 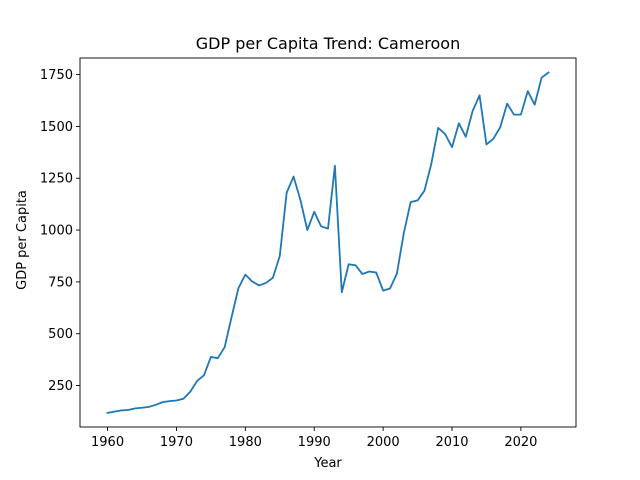 What do you see at coordinates (22, 240) in the screenshot?
I see `y-axis-label: GDP per Capita` at bounding box center [22, 240].